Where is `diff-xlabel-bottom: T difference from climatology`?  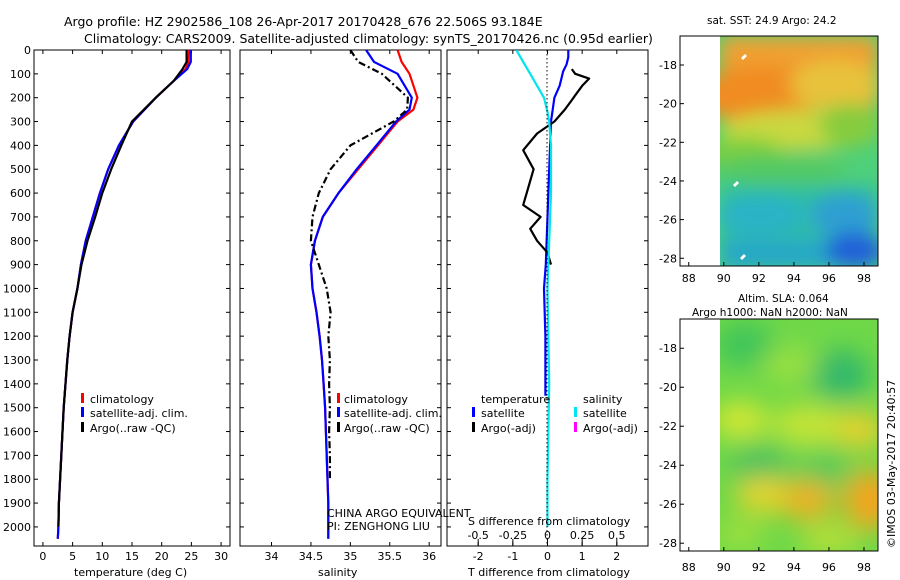
diff-xlabel-bottom: T difference from climatology is located at coordinates (548, 572).